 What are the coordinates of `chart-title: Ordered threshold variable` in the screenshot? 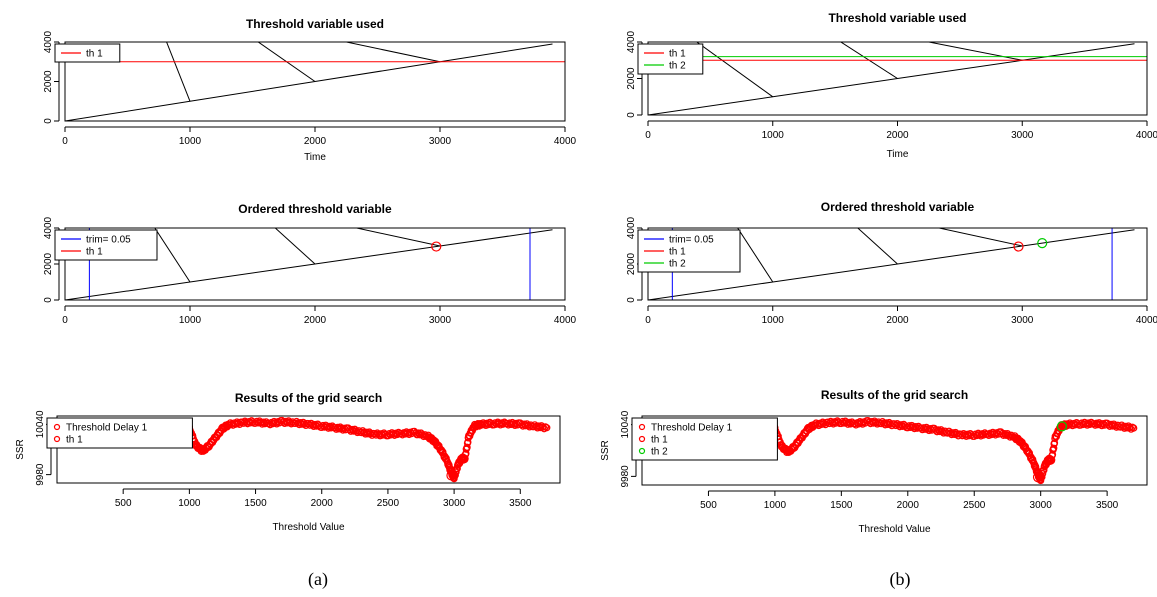 It's located at (315, 209).